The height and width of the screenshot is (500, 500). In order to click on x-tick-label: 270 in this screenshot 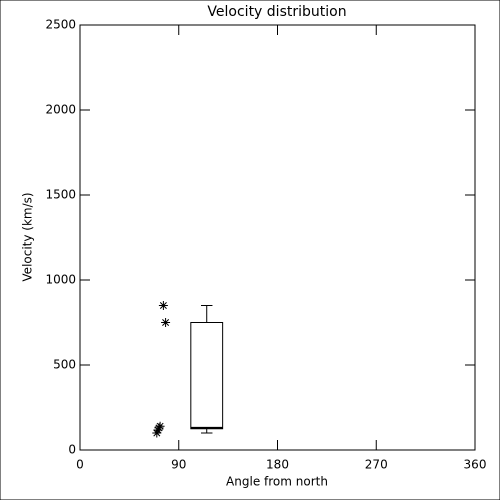, I will do `click(376, 465)`.